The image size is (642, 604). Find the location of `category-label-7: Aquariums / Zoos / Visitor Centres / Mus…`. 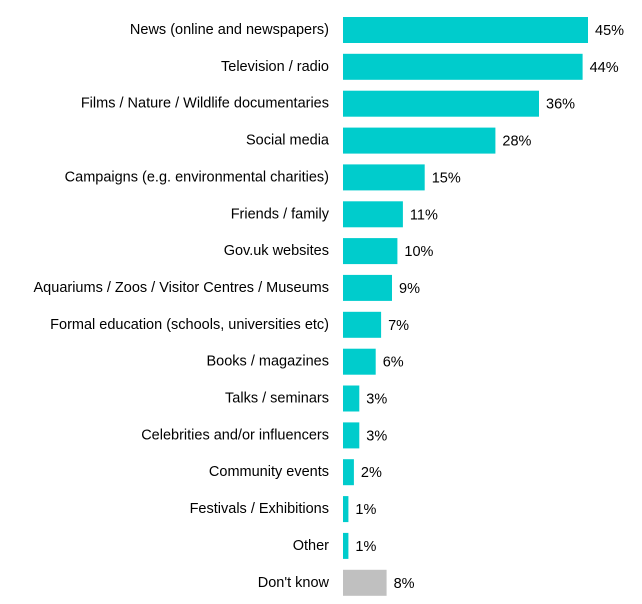

category-label-7: Aquariums / Zoos / Visitor Centres / Mus… is located at coordinates (181, 288).